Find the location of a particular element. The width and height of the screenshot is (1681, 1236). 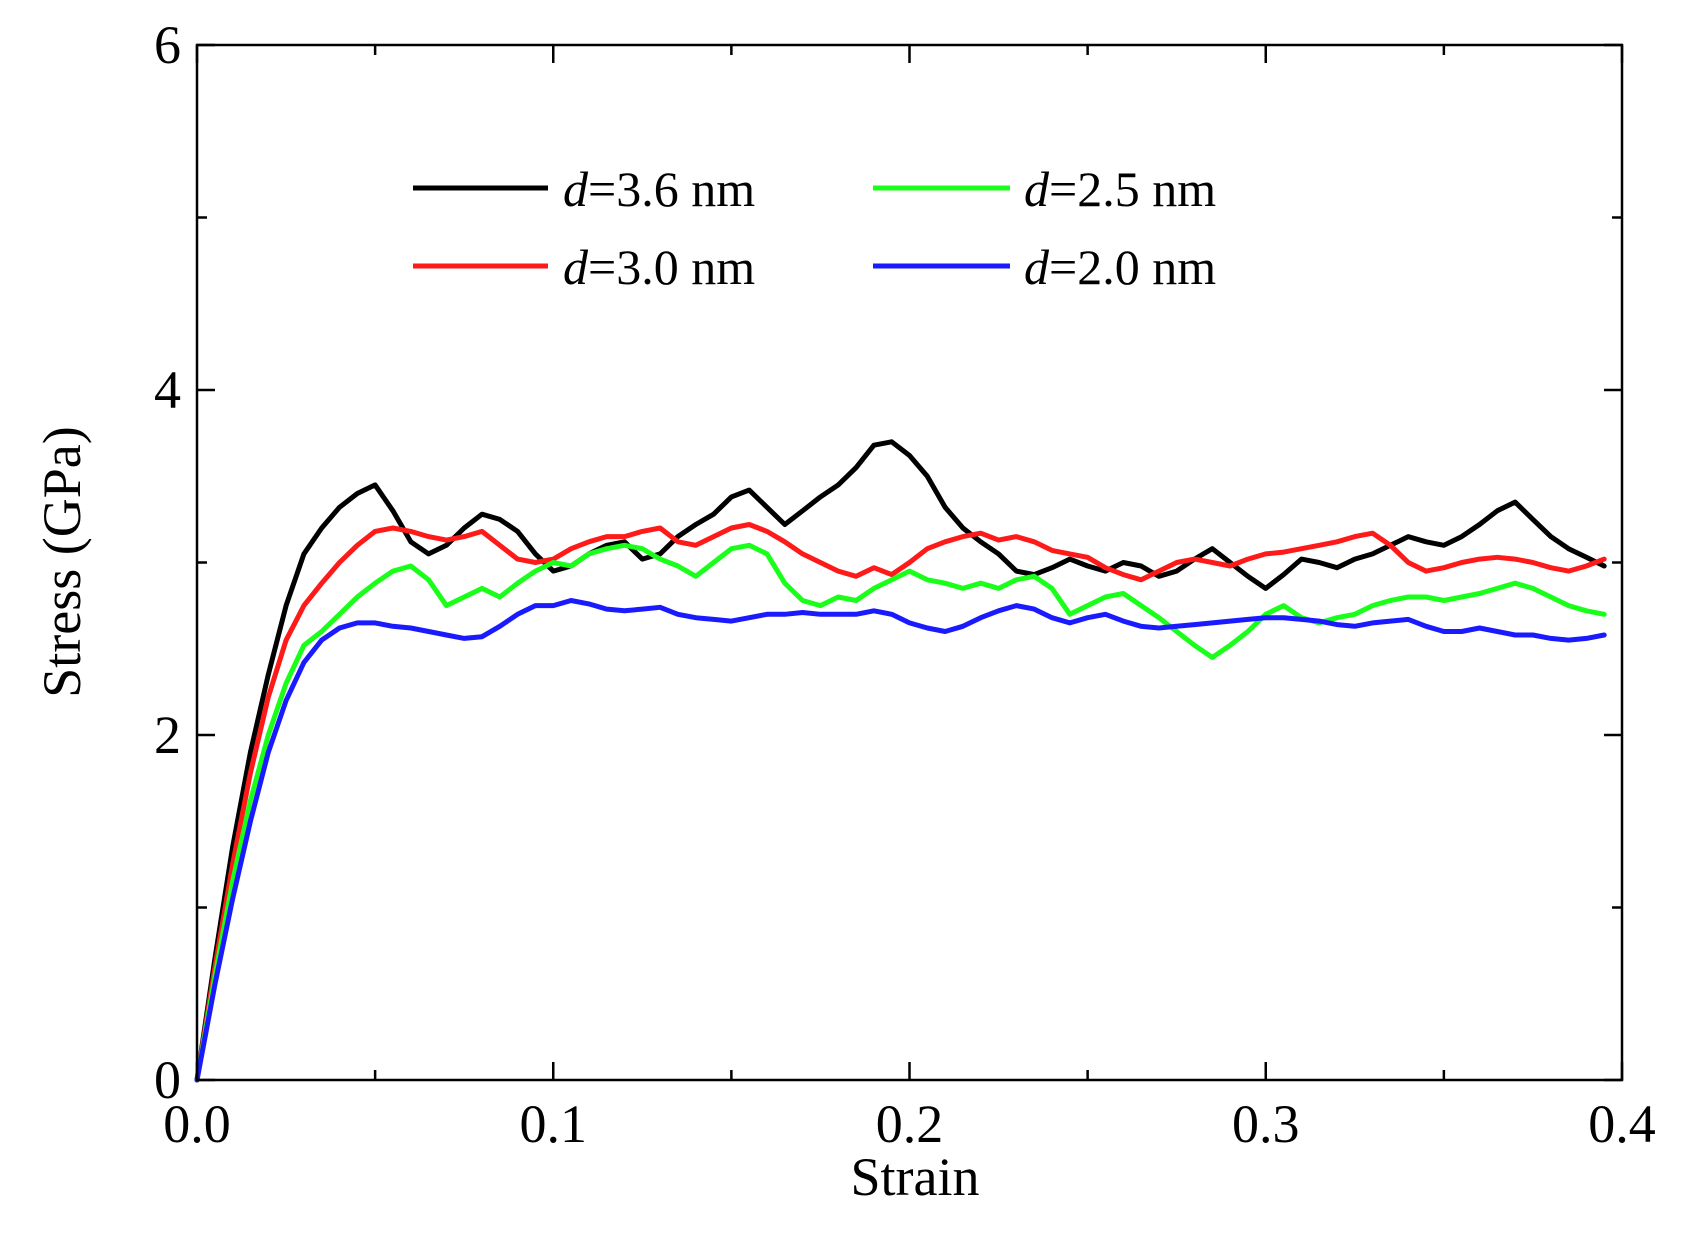

legend-label-d-3-0: d=3.0 nm is located at coordinates (659, 267).